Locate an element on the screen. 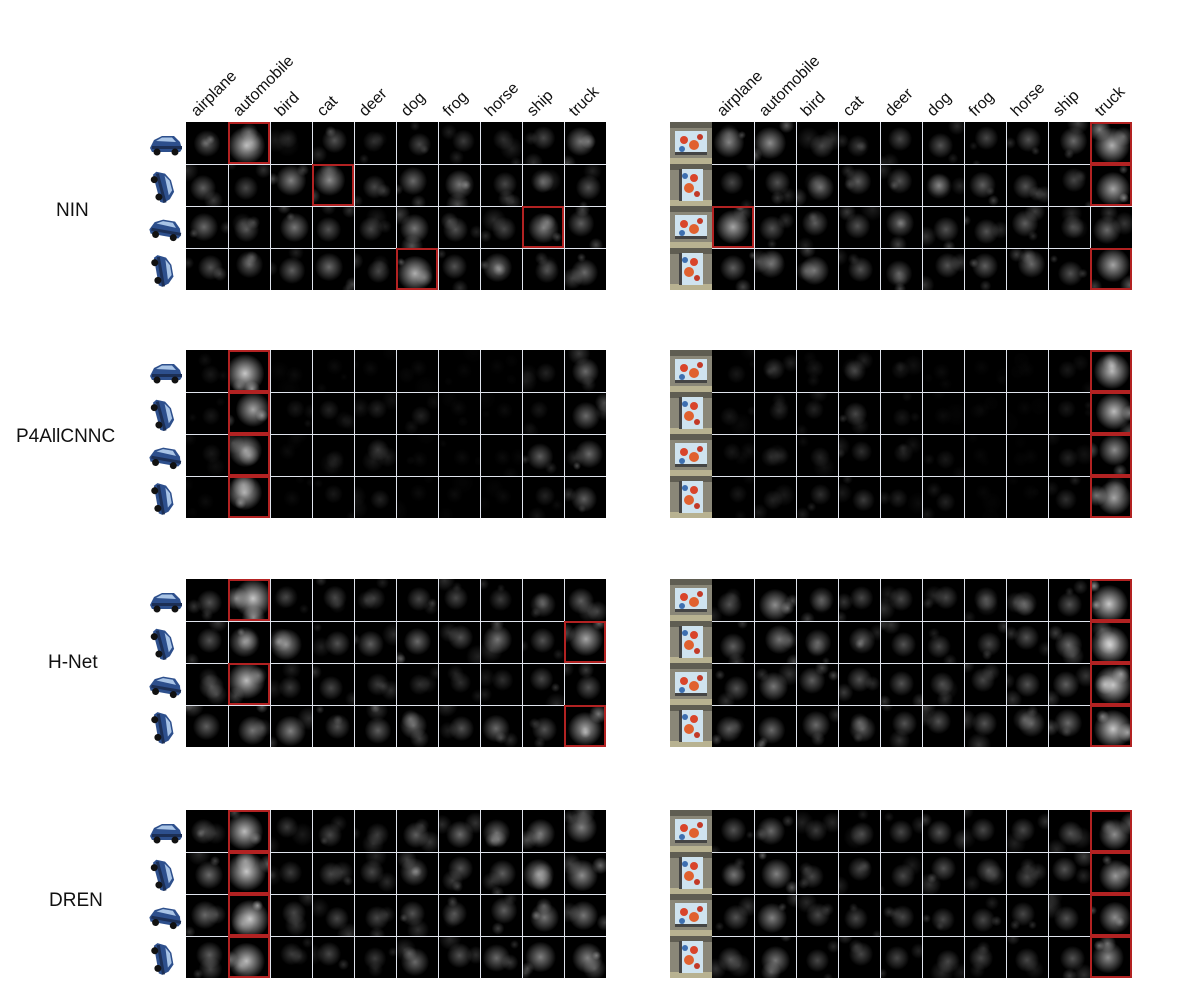  saliency-cell-H-Net-right-3-dog is located at coordinates (943, 726).